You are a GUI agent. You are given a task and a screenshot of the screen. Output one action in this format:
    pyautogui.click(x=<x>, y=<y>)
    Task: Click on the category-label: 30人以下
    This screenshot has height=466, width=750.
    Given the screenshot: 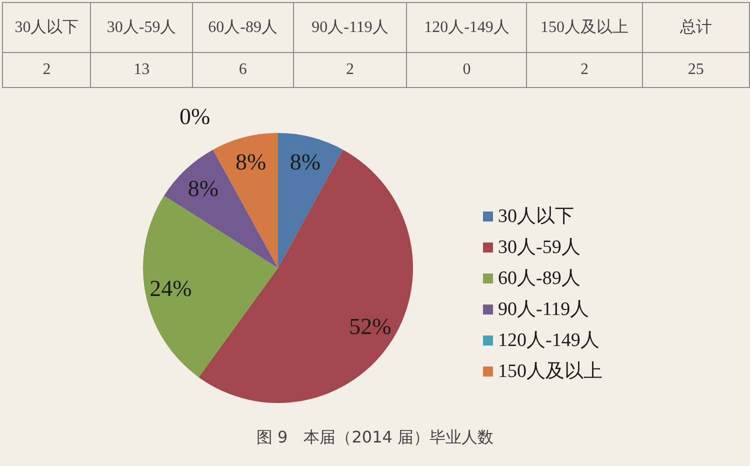 What is the action you would take?
    pyautogui.click(x=46, y=27)
    